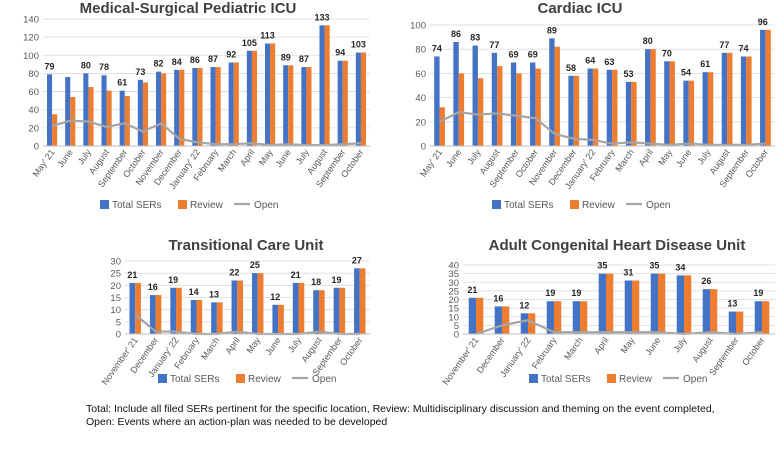 The width and height of the screenshot is (780, 450). Describe the element at coordinates (654, 266) in the screenshot. I see `data-label: 35` at that location.